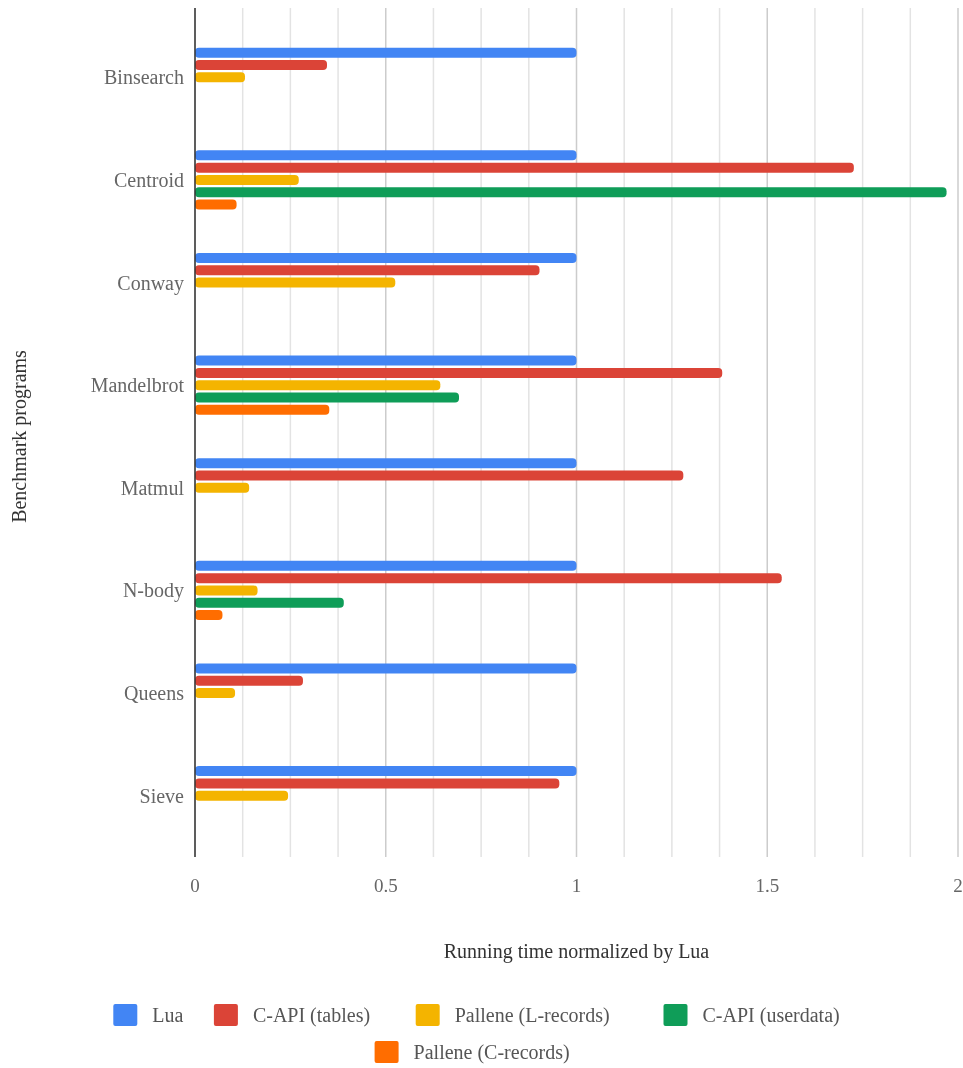 This screenshot has height=1068, width=963. I want to click on x-tick-label: 2, so click(958, 885).